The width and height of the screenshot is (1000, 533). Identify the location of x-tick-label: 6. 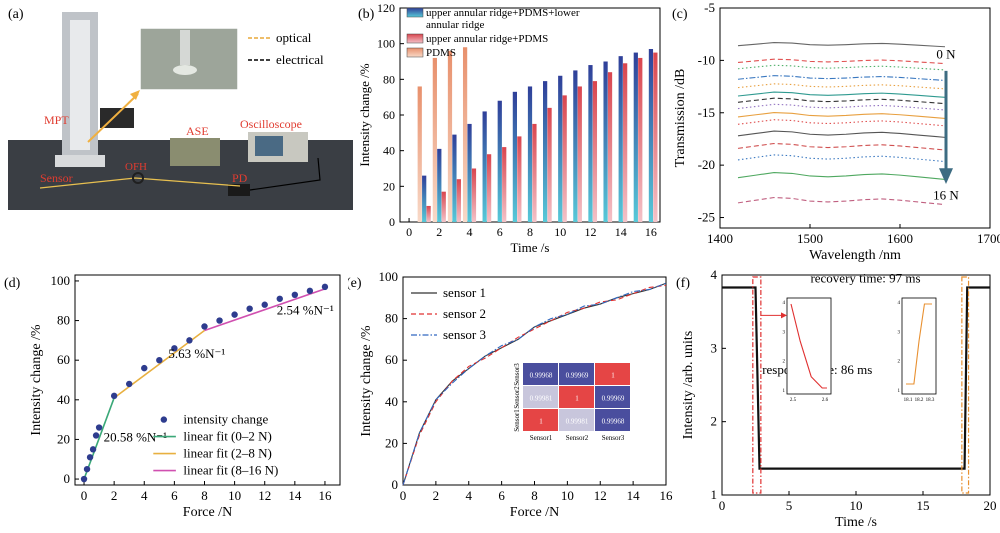
(501, 495).